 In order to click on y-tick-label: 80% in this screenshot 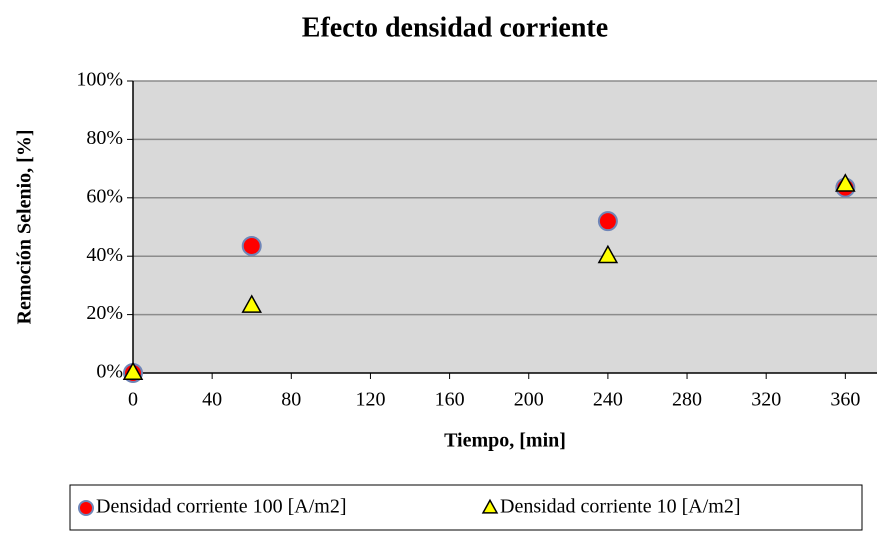, I will do `click(104, 138)`.